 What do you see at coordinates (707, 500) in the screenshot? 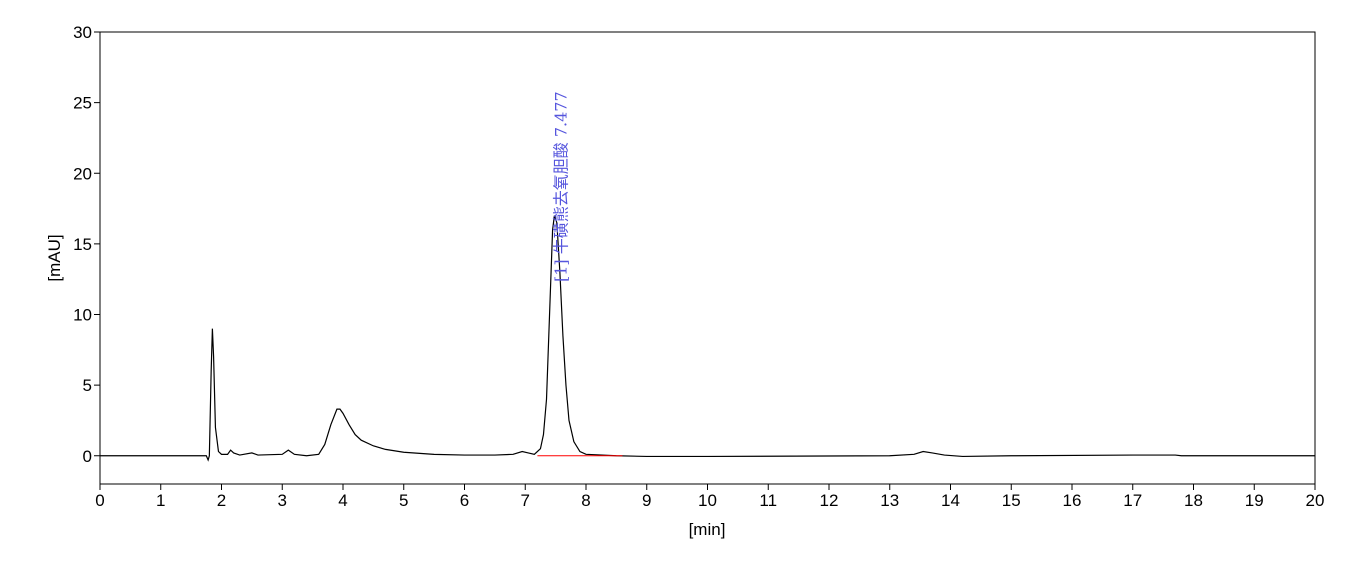
I see `x-tick-label: 10` at bounding box center [707, 500].